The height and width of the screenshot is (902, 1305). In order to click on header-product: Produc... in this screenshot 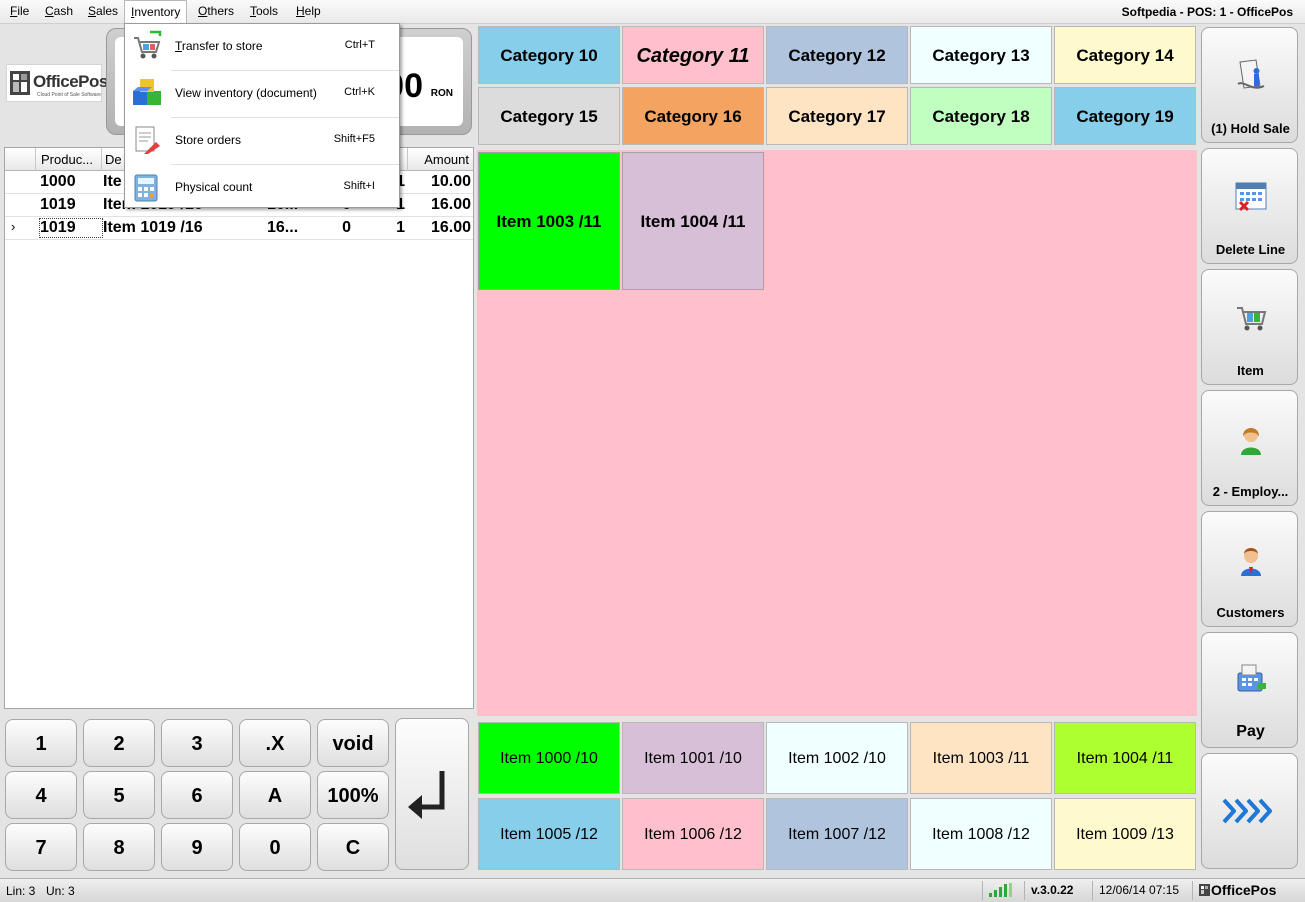, I will do `click(67, 159)`.